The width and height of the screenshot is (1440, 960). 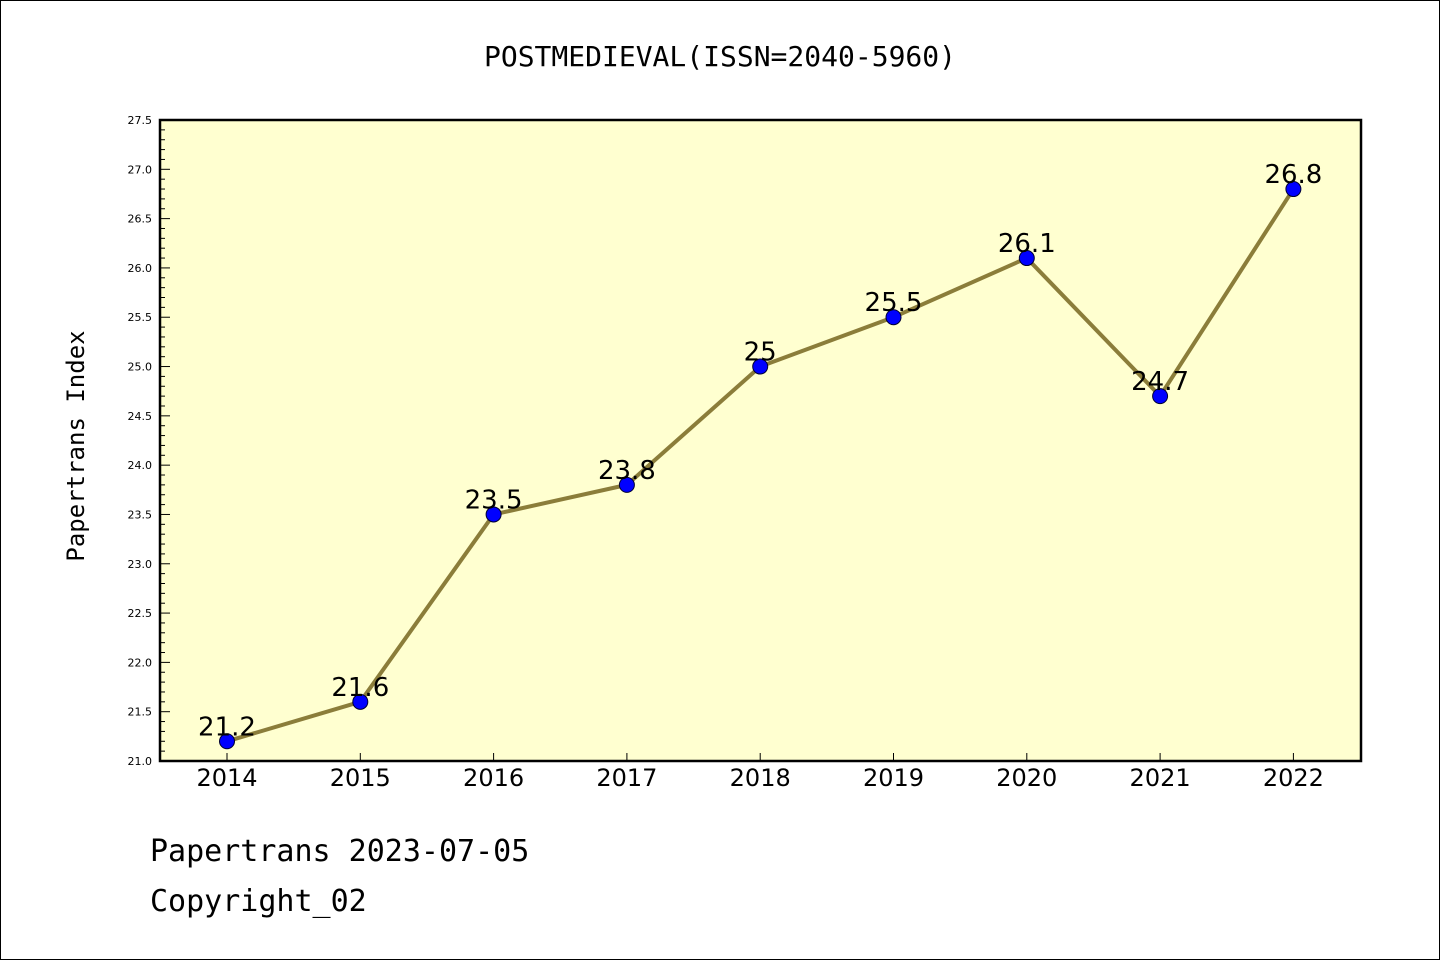 What do you see at coordinates (893, 778) in the screenshot?
I see `x-tick-label: 2019` at bounding box center [893, 778].